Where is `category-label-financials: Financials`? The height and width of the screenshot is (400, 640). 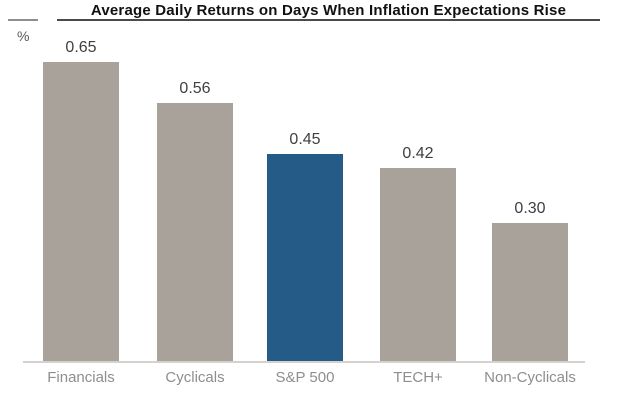
category-label-financials: Financials is located at coordinates (81, 377).